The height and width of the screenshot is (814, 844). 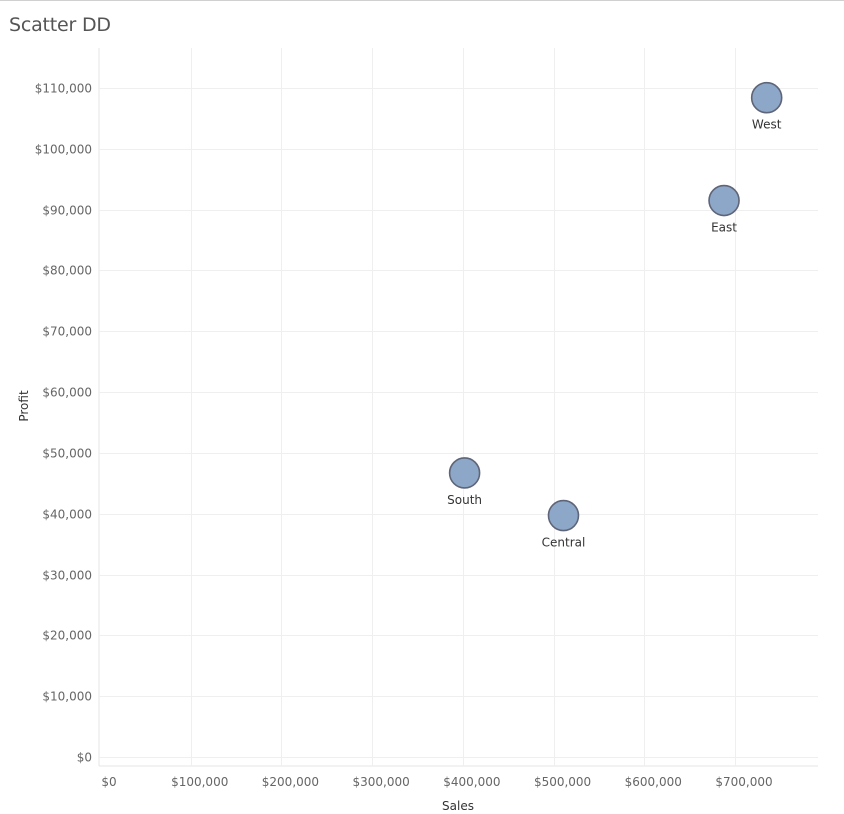 What do you see at coordinates (563, 515) in the screenshot?
I see `point-central` at bounding box center [563, 515].